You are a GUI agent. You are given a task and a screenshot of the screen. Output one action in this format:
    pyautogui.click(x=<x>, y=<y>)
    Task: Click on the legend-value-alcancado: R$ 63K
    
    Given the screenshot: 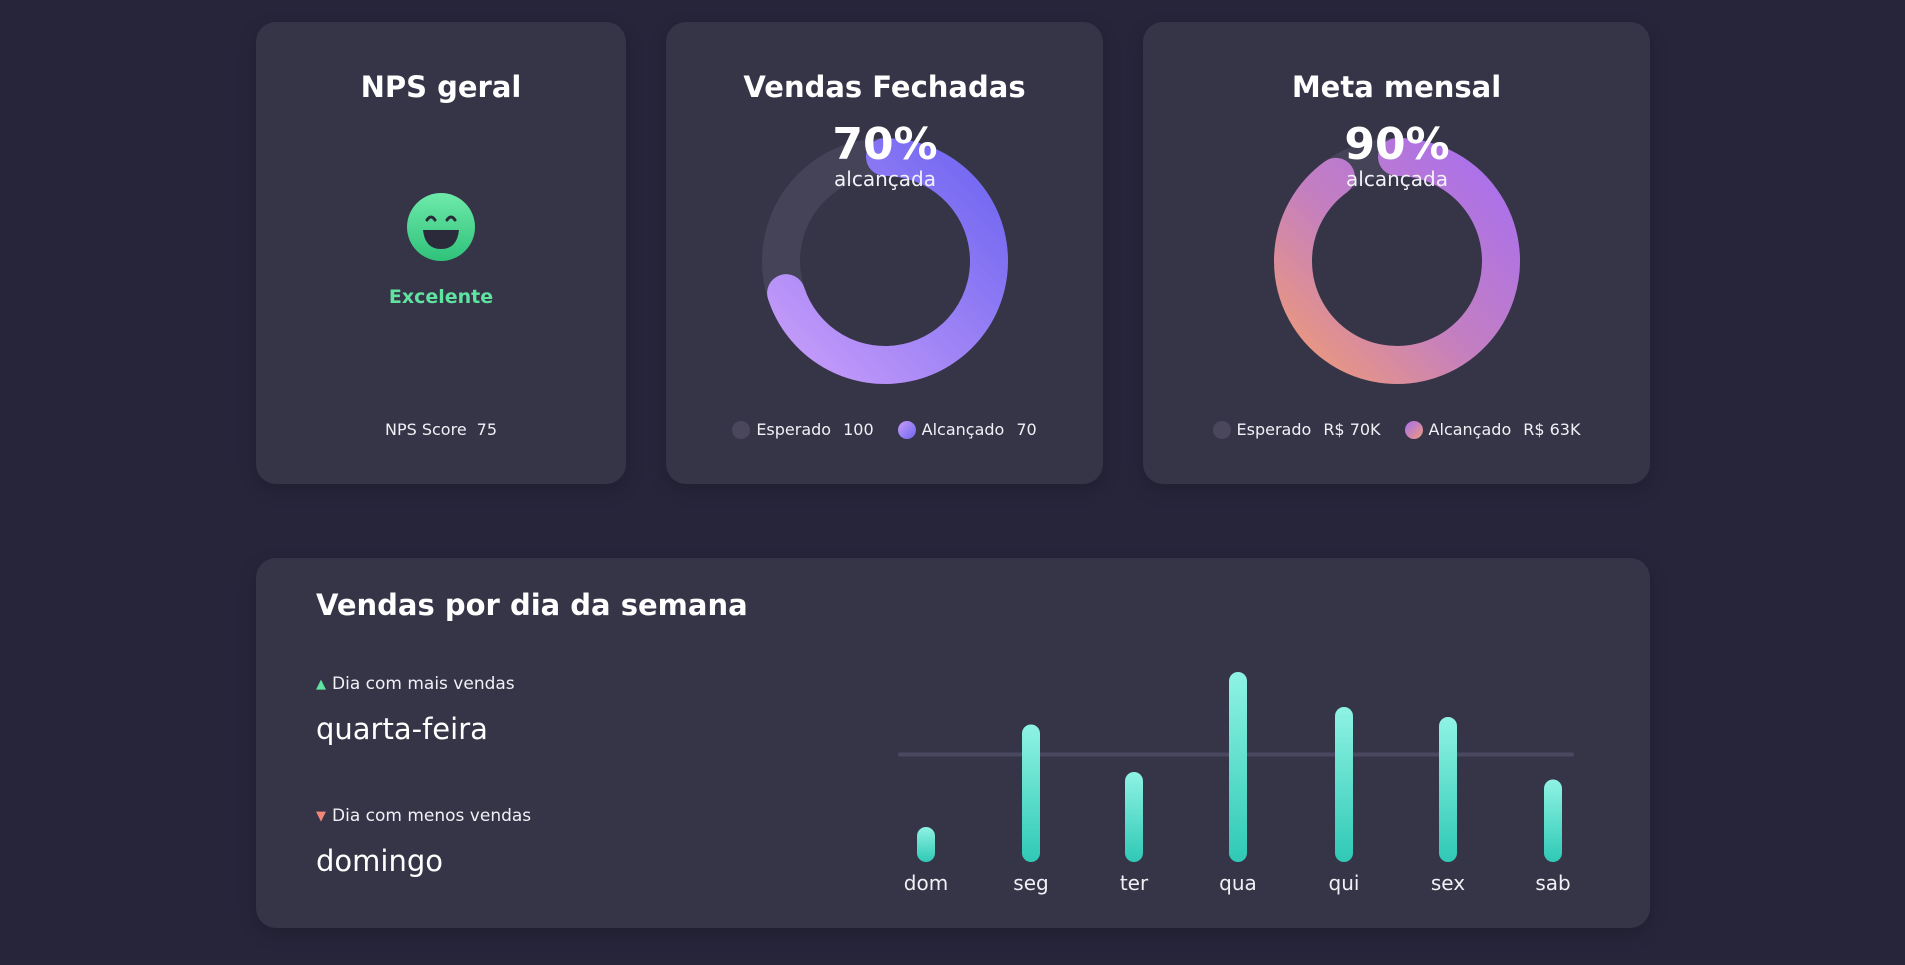 What is the action you would take?
    pyautogui.click(x=1552, y=429)
    